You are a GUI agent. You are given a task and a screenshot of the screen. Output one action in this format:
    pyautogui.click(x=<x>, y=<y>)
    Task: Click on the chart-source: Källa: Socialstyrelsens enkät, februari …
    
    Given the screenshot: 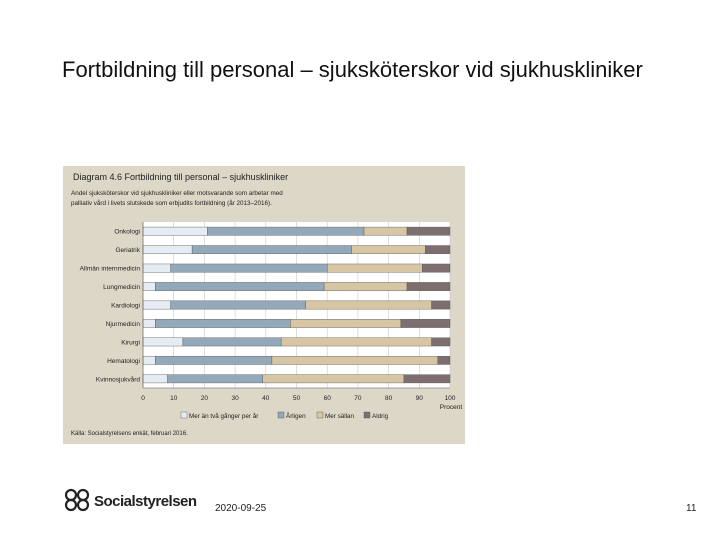 What is the action you would take?
    pyautogui.click(x=129, y=434)
    